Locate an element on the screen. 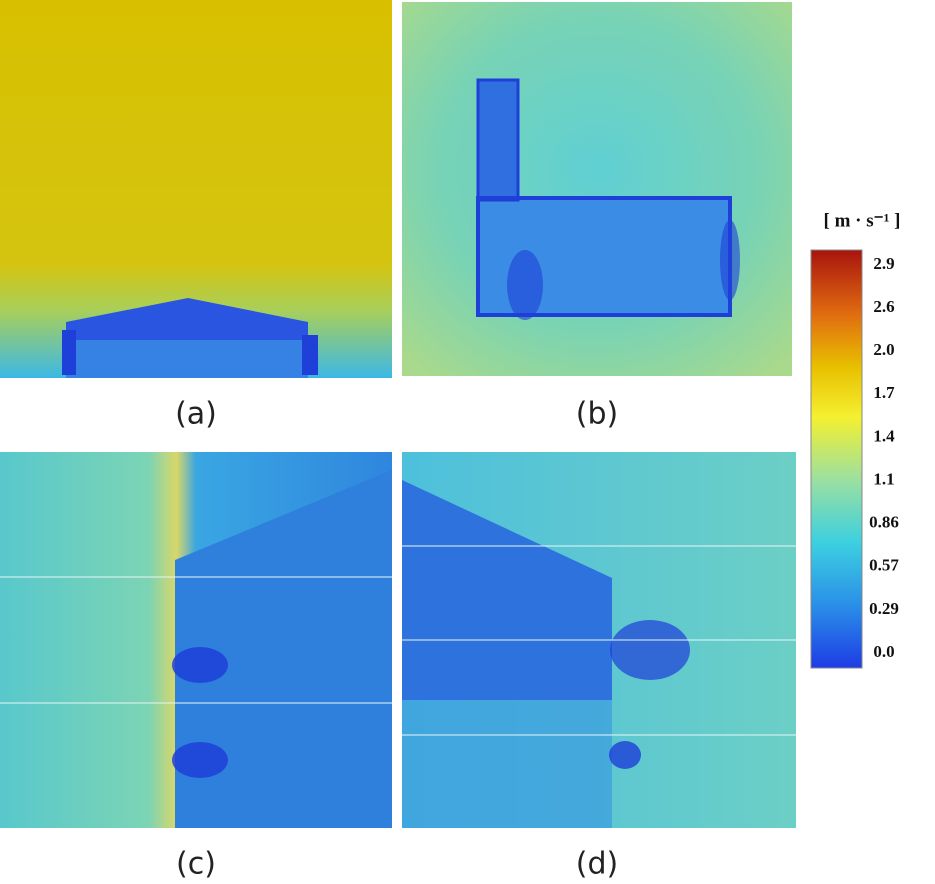  colorbar-tick-label: 0.29 is located at coordinates (884, 608).